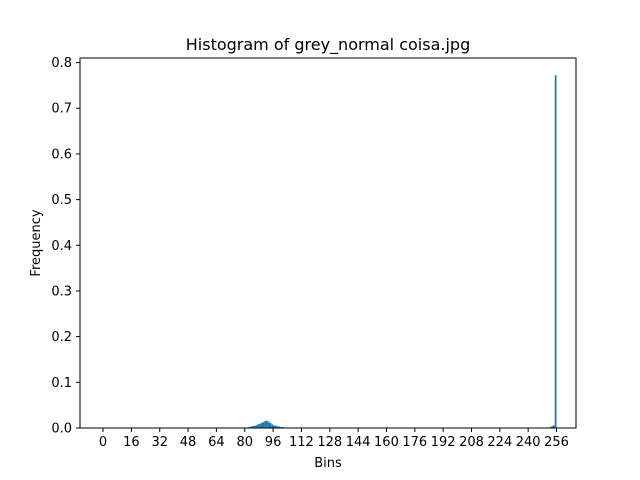  Describe the element at coordinates (301, 442) in the screenshot. I see `x-tick-label: 112` at that location.